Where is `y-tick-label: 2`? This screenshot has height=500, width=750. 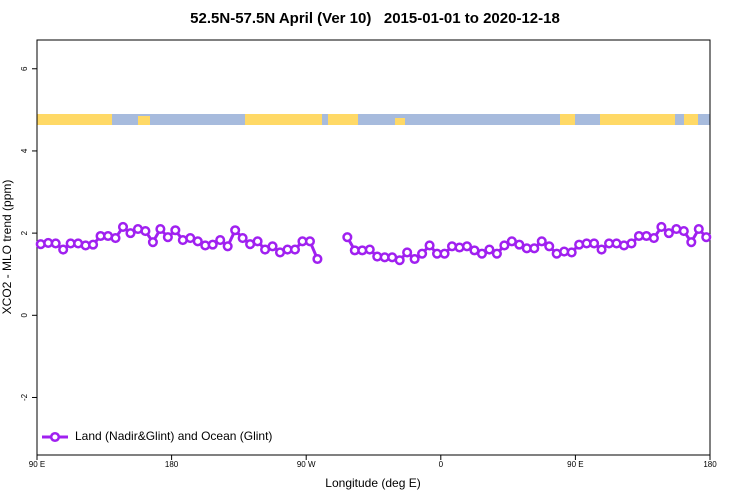 y-tick-label: 2 is located at coordinates (24, 232).